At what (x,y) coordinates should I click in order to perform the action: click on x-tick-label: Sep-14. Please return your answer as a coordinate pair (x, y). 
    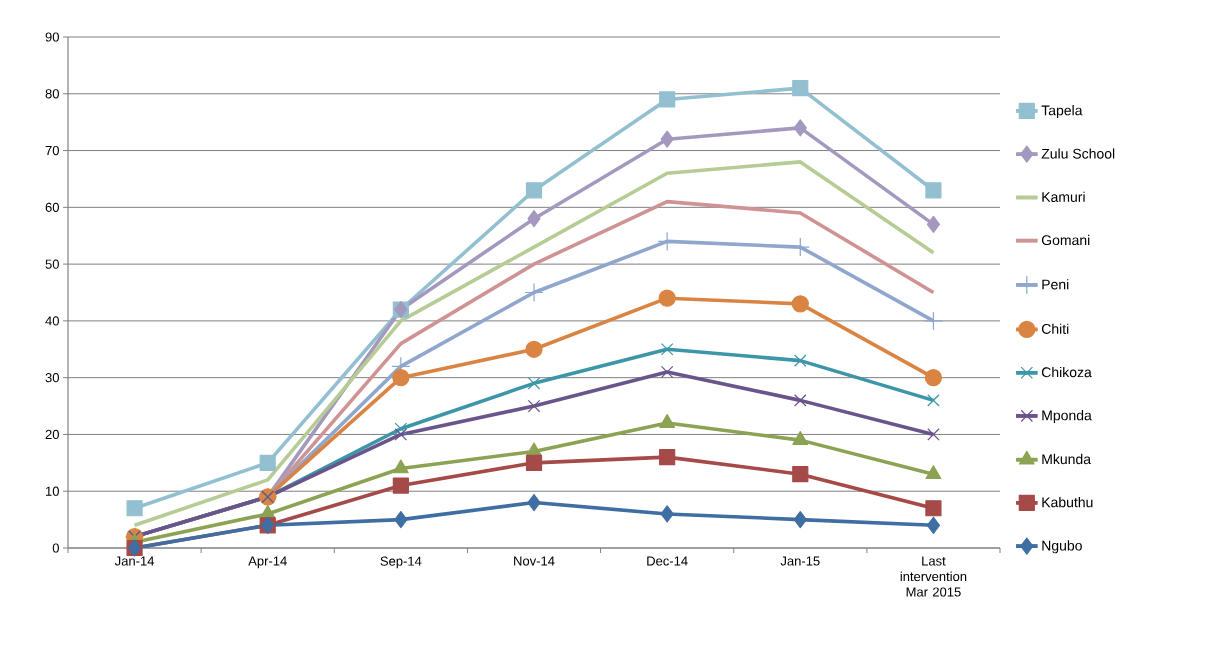
    Looking at the image, I should click on (401, 562).